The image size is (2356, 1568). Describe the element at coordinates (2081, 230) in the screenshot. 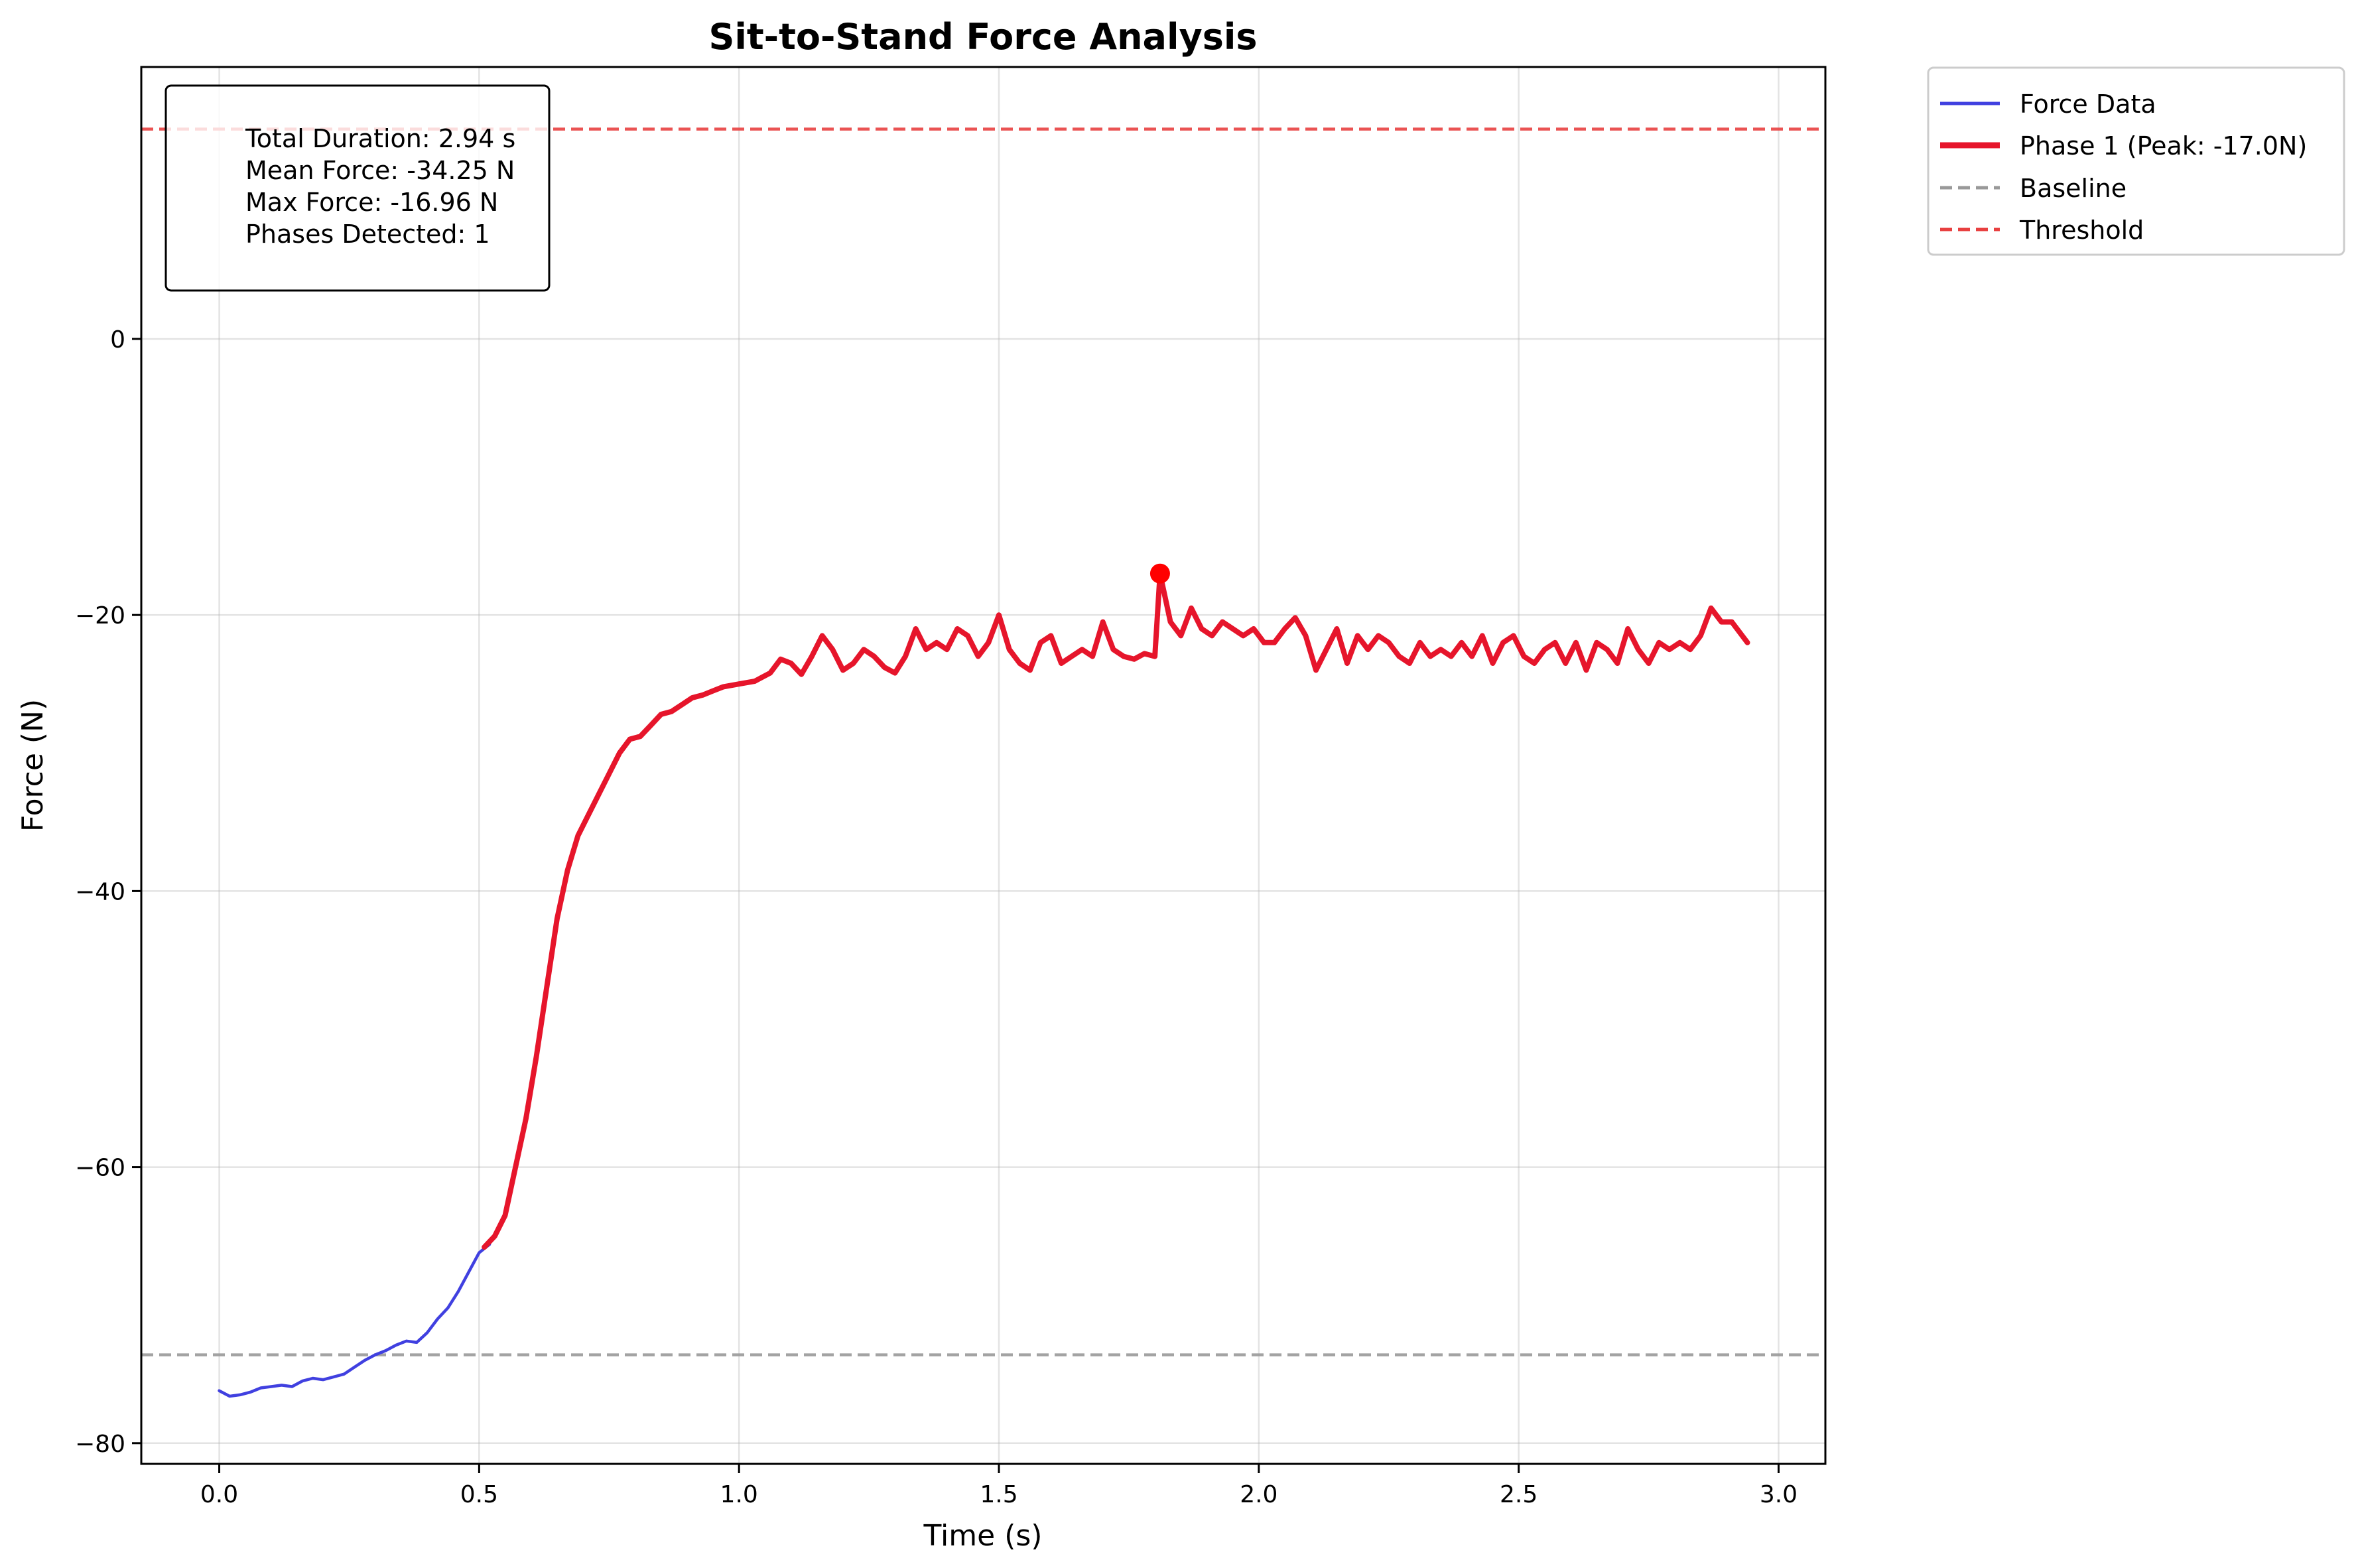

I see `legend-label-threshold: Threshold` at that location.